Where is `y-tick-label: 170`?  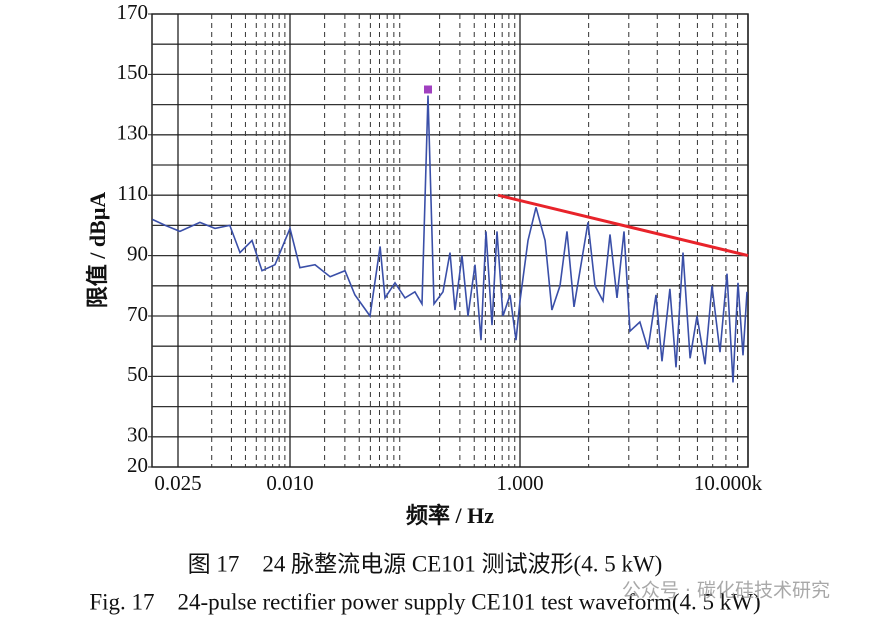 y-tick-label: 170 is located at coordinates (133, 12).